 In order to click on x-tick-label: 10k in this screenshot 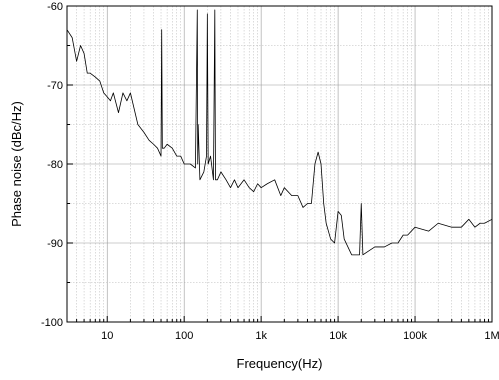, I will do `click(338, 336)`.